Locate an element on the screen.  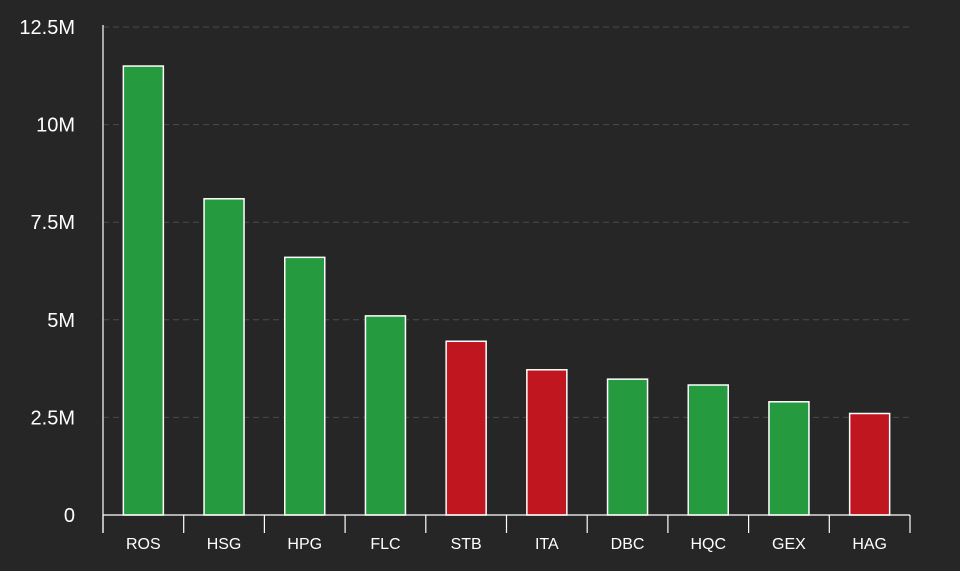
bar-hag is located at coordinates (869, 464).